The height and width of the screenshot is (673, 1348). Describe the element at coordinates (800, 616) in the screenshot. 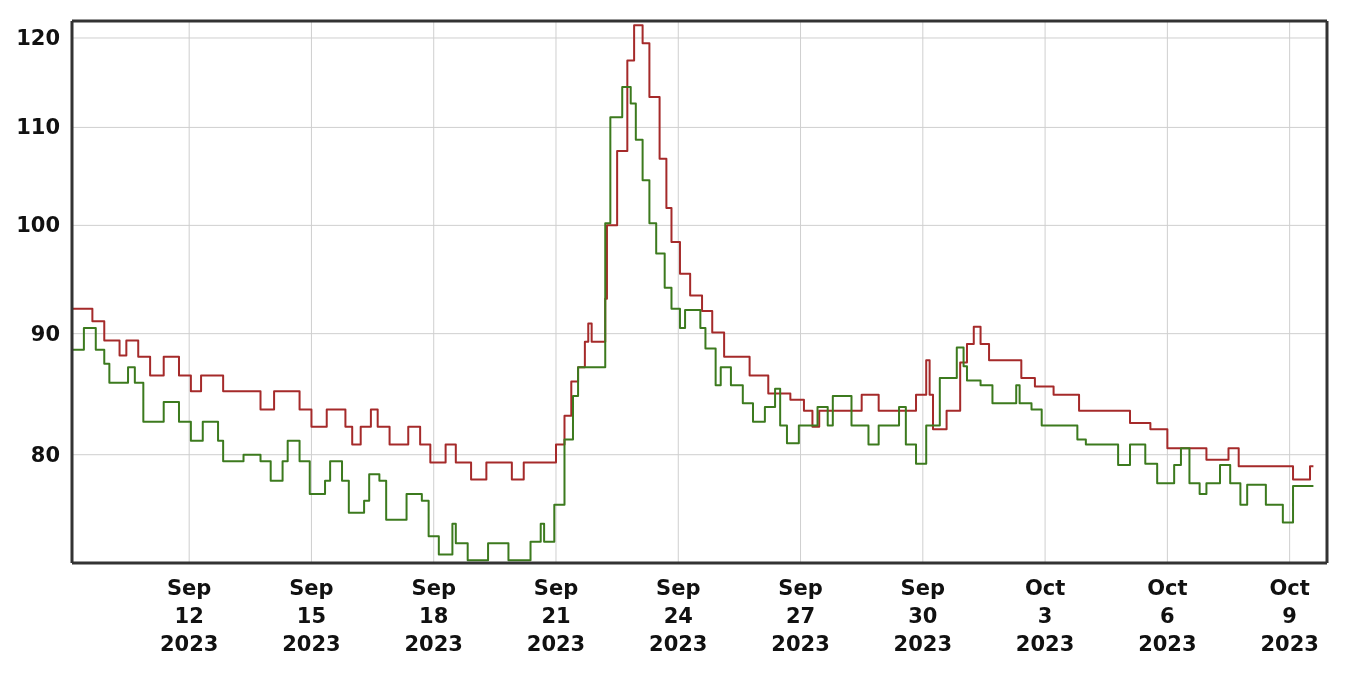

I see `x-tick-label: Sep 27 2023` at that location.